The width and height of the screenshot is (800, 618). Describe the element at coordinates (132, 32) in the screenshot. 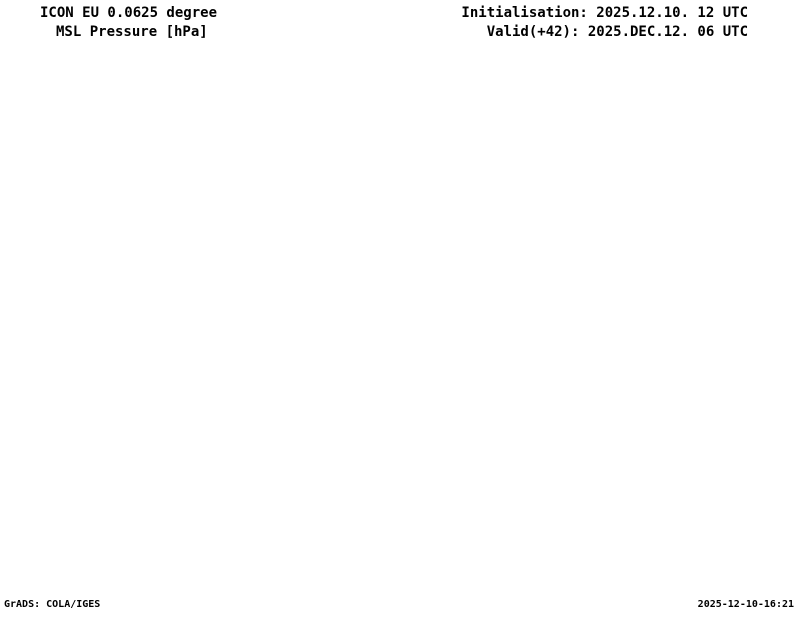

I see `field-title: MSL Pressure [hPa]` at that location.